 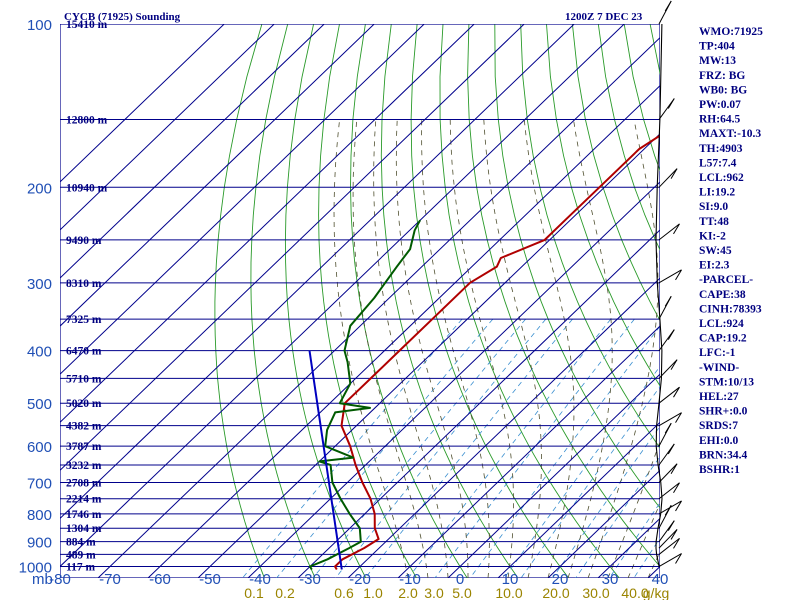 What do you see at coordinates (660, 579) in the screenshot?
I see `temperature-tick-label: 40` at bounding box center [660, 579].